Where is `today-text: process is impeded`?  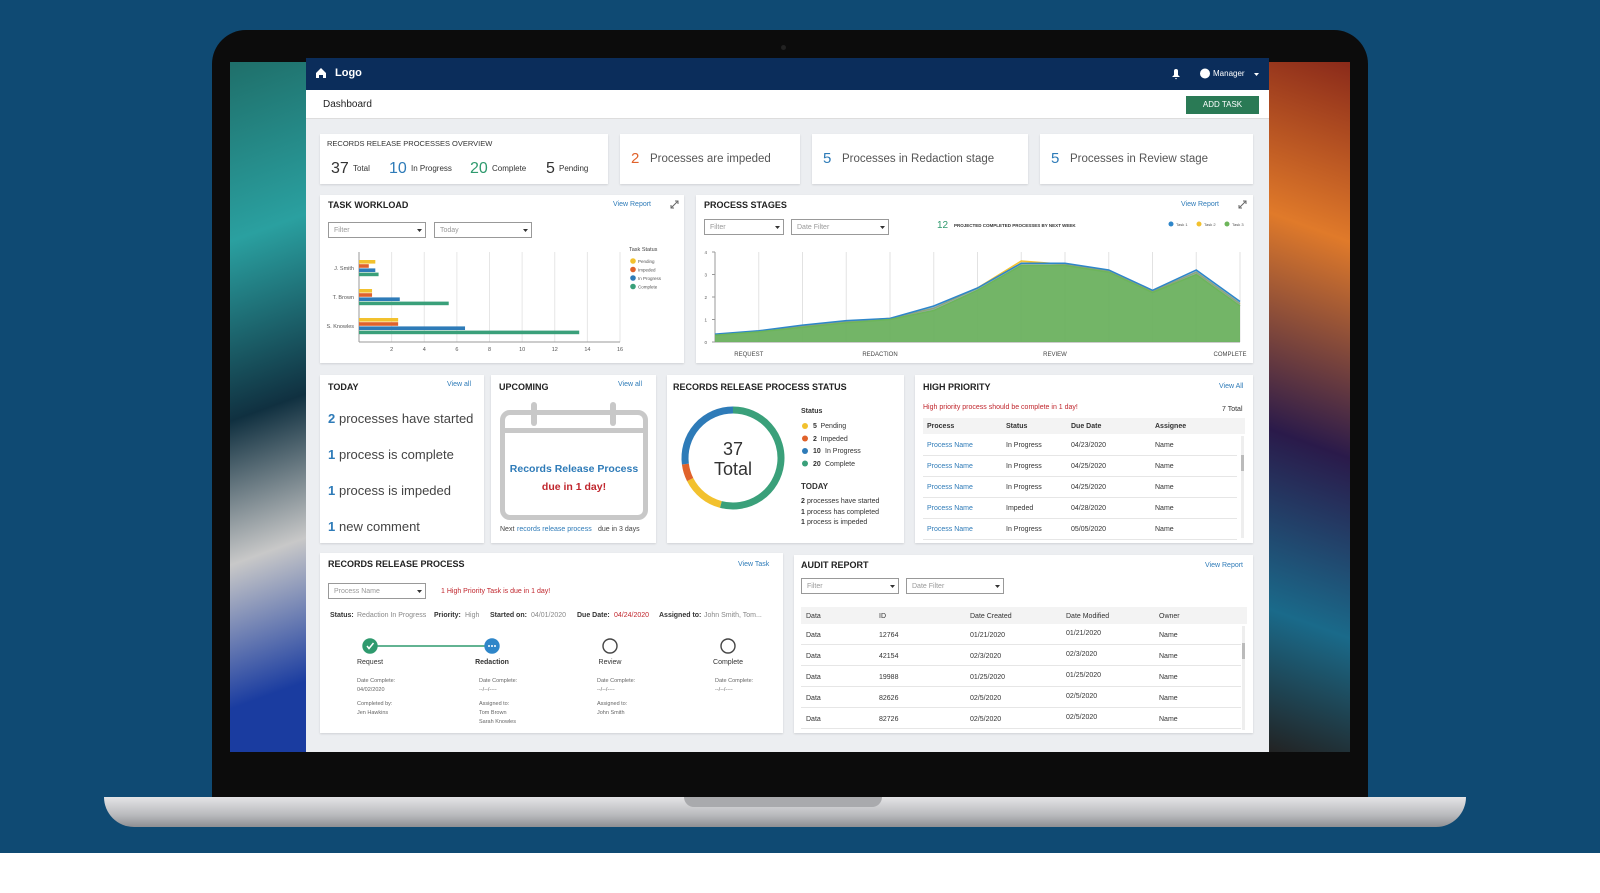
today-text: process is impeded is located at coordinates (395, 490).